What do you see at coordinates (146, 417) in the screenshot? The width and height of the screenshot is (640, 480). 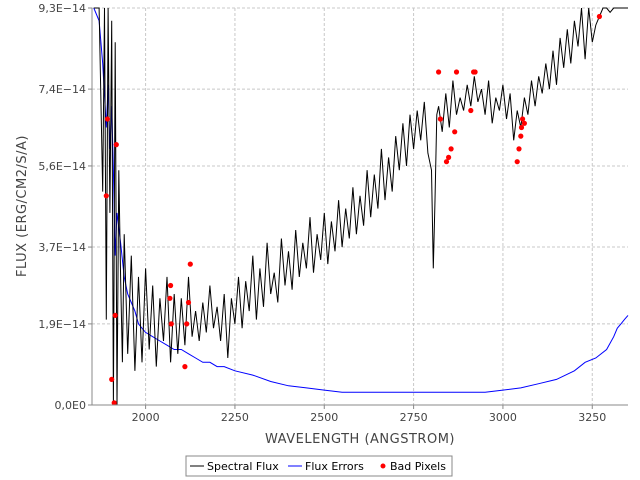 I see `x-tick-label: 2000` at bounding box center [146, 417].